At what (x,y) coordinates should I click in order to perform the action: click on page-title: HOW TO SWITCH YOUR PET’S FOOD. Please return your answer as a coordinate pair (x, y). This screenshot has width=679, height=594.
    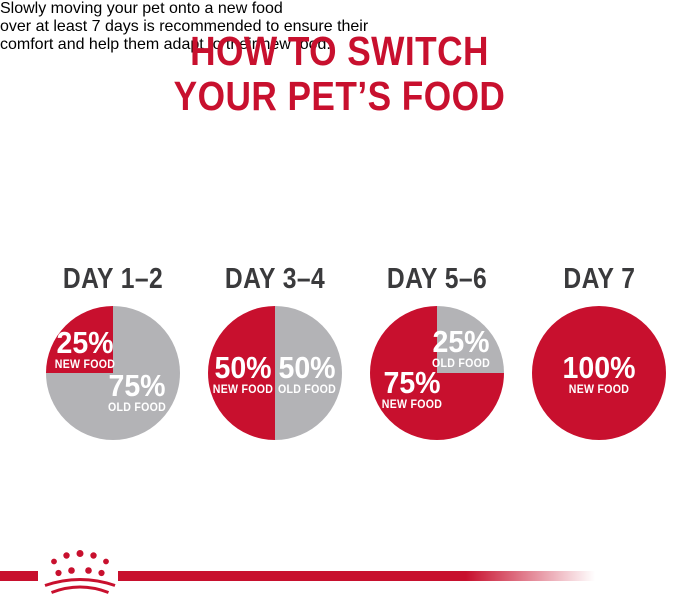
    Looking at the image, I should click on (340, 74).